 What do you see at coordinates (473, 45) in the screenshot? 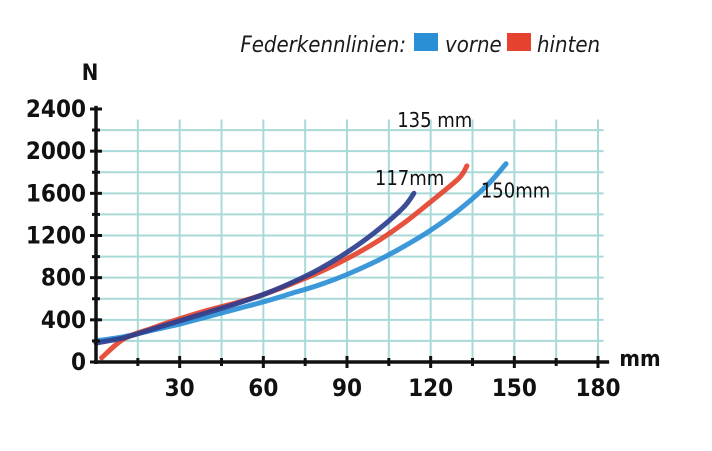
I see `legend-label-vorne: vorne` at bounding box center [473, 45].